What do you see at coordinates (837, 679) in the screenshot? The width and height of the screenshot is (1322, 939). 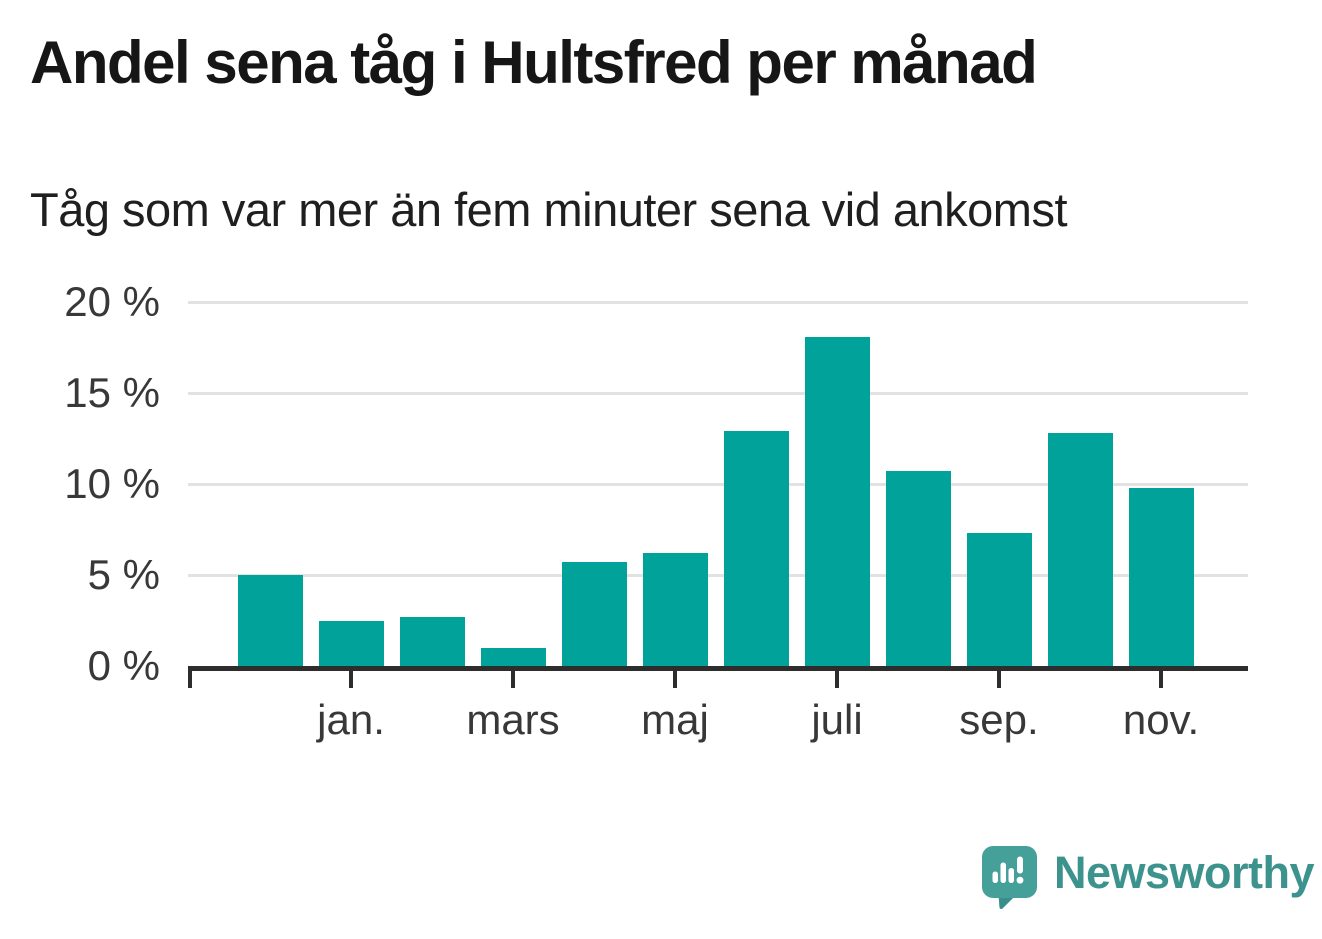 I see `x-tick-juli` at bounding box center [837, 679].